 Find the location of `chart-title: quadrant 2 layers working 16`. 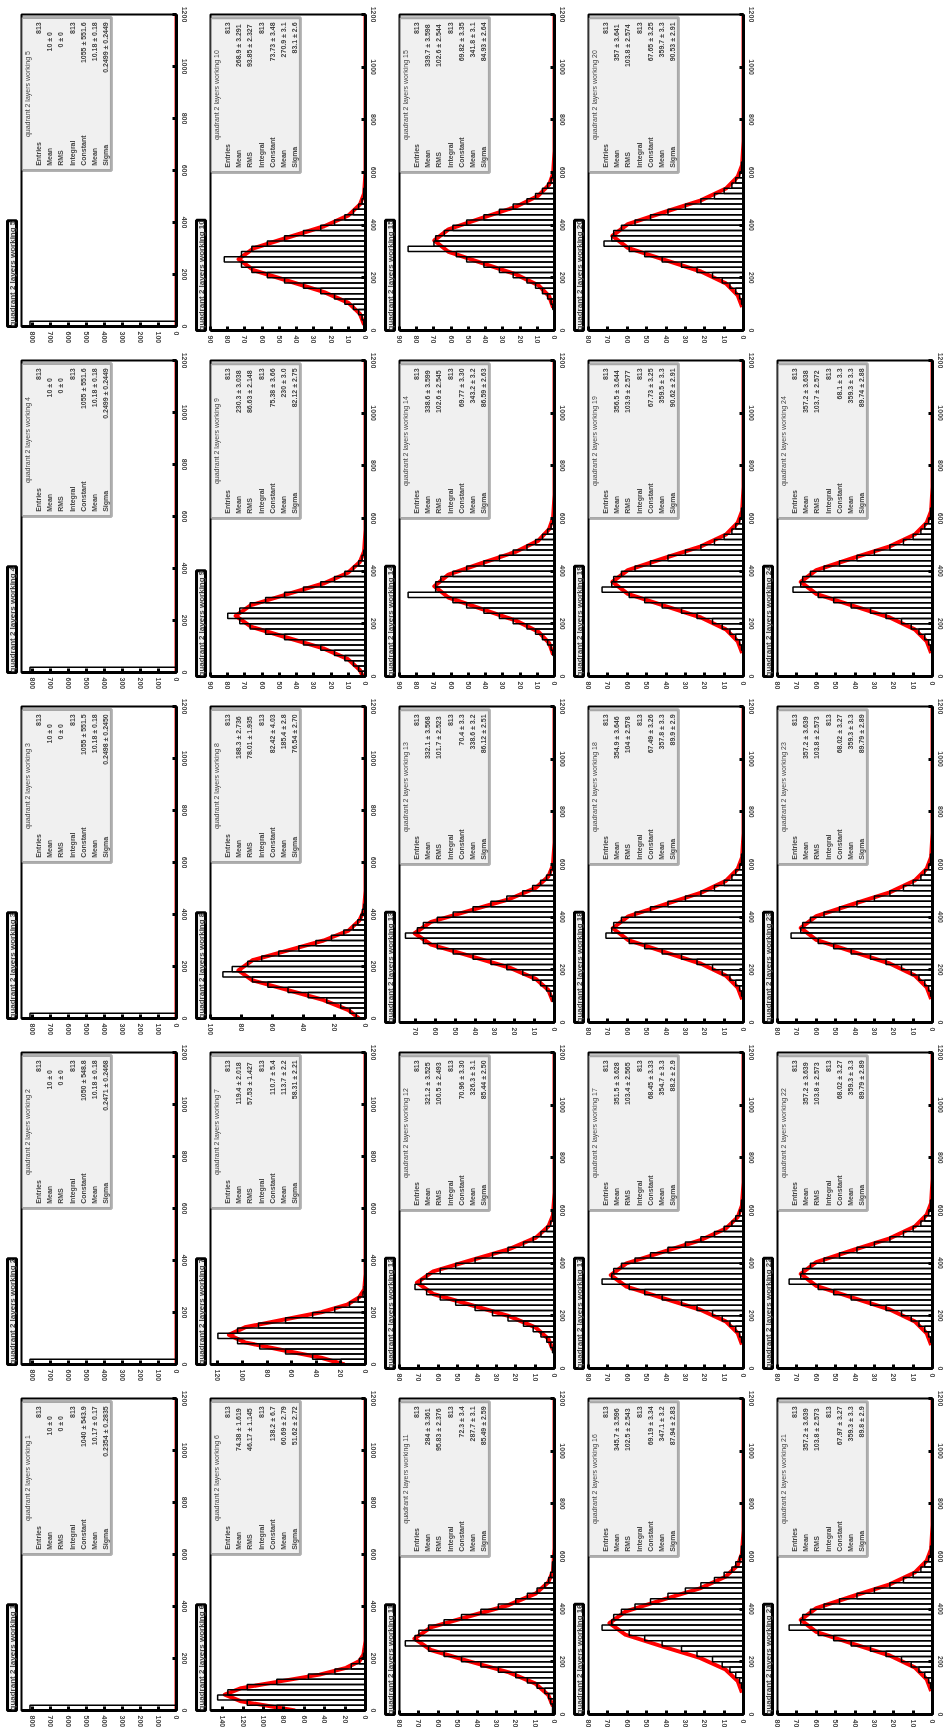

chart-title: quadrant 2 layers working 16 is located at coordinates (579, 1659).